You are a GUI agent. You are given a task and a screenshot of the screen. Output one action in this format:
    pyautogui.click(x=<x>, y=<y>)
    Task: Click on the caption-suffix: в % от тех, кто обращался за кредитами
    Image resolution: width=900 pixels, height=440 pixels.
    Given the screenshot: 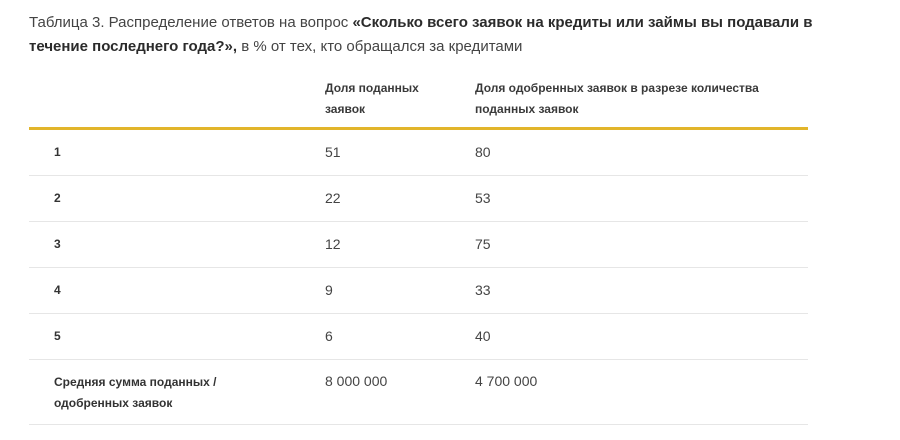 What is the action you would take?
    pyautogui.click(x=380, y=46)
    